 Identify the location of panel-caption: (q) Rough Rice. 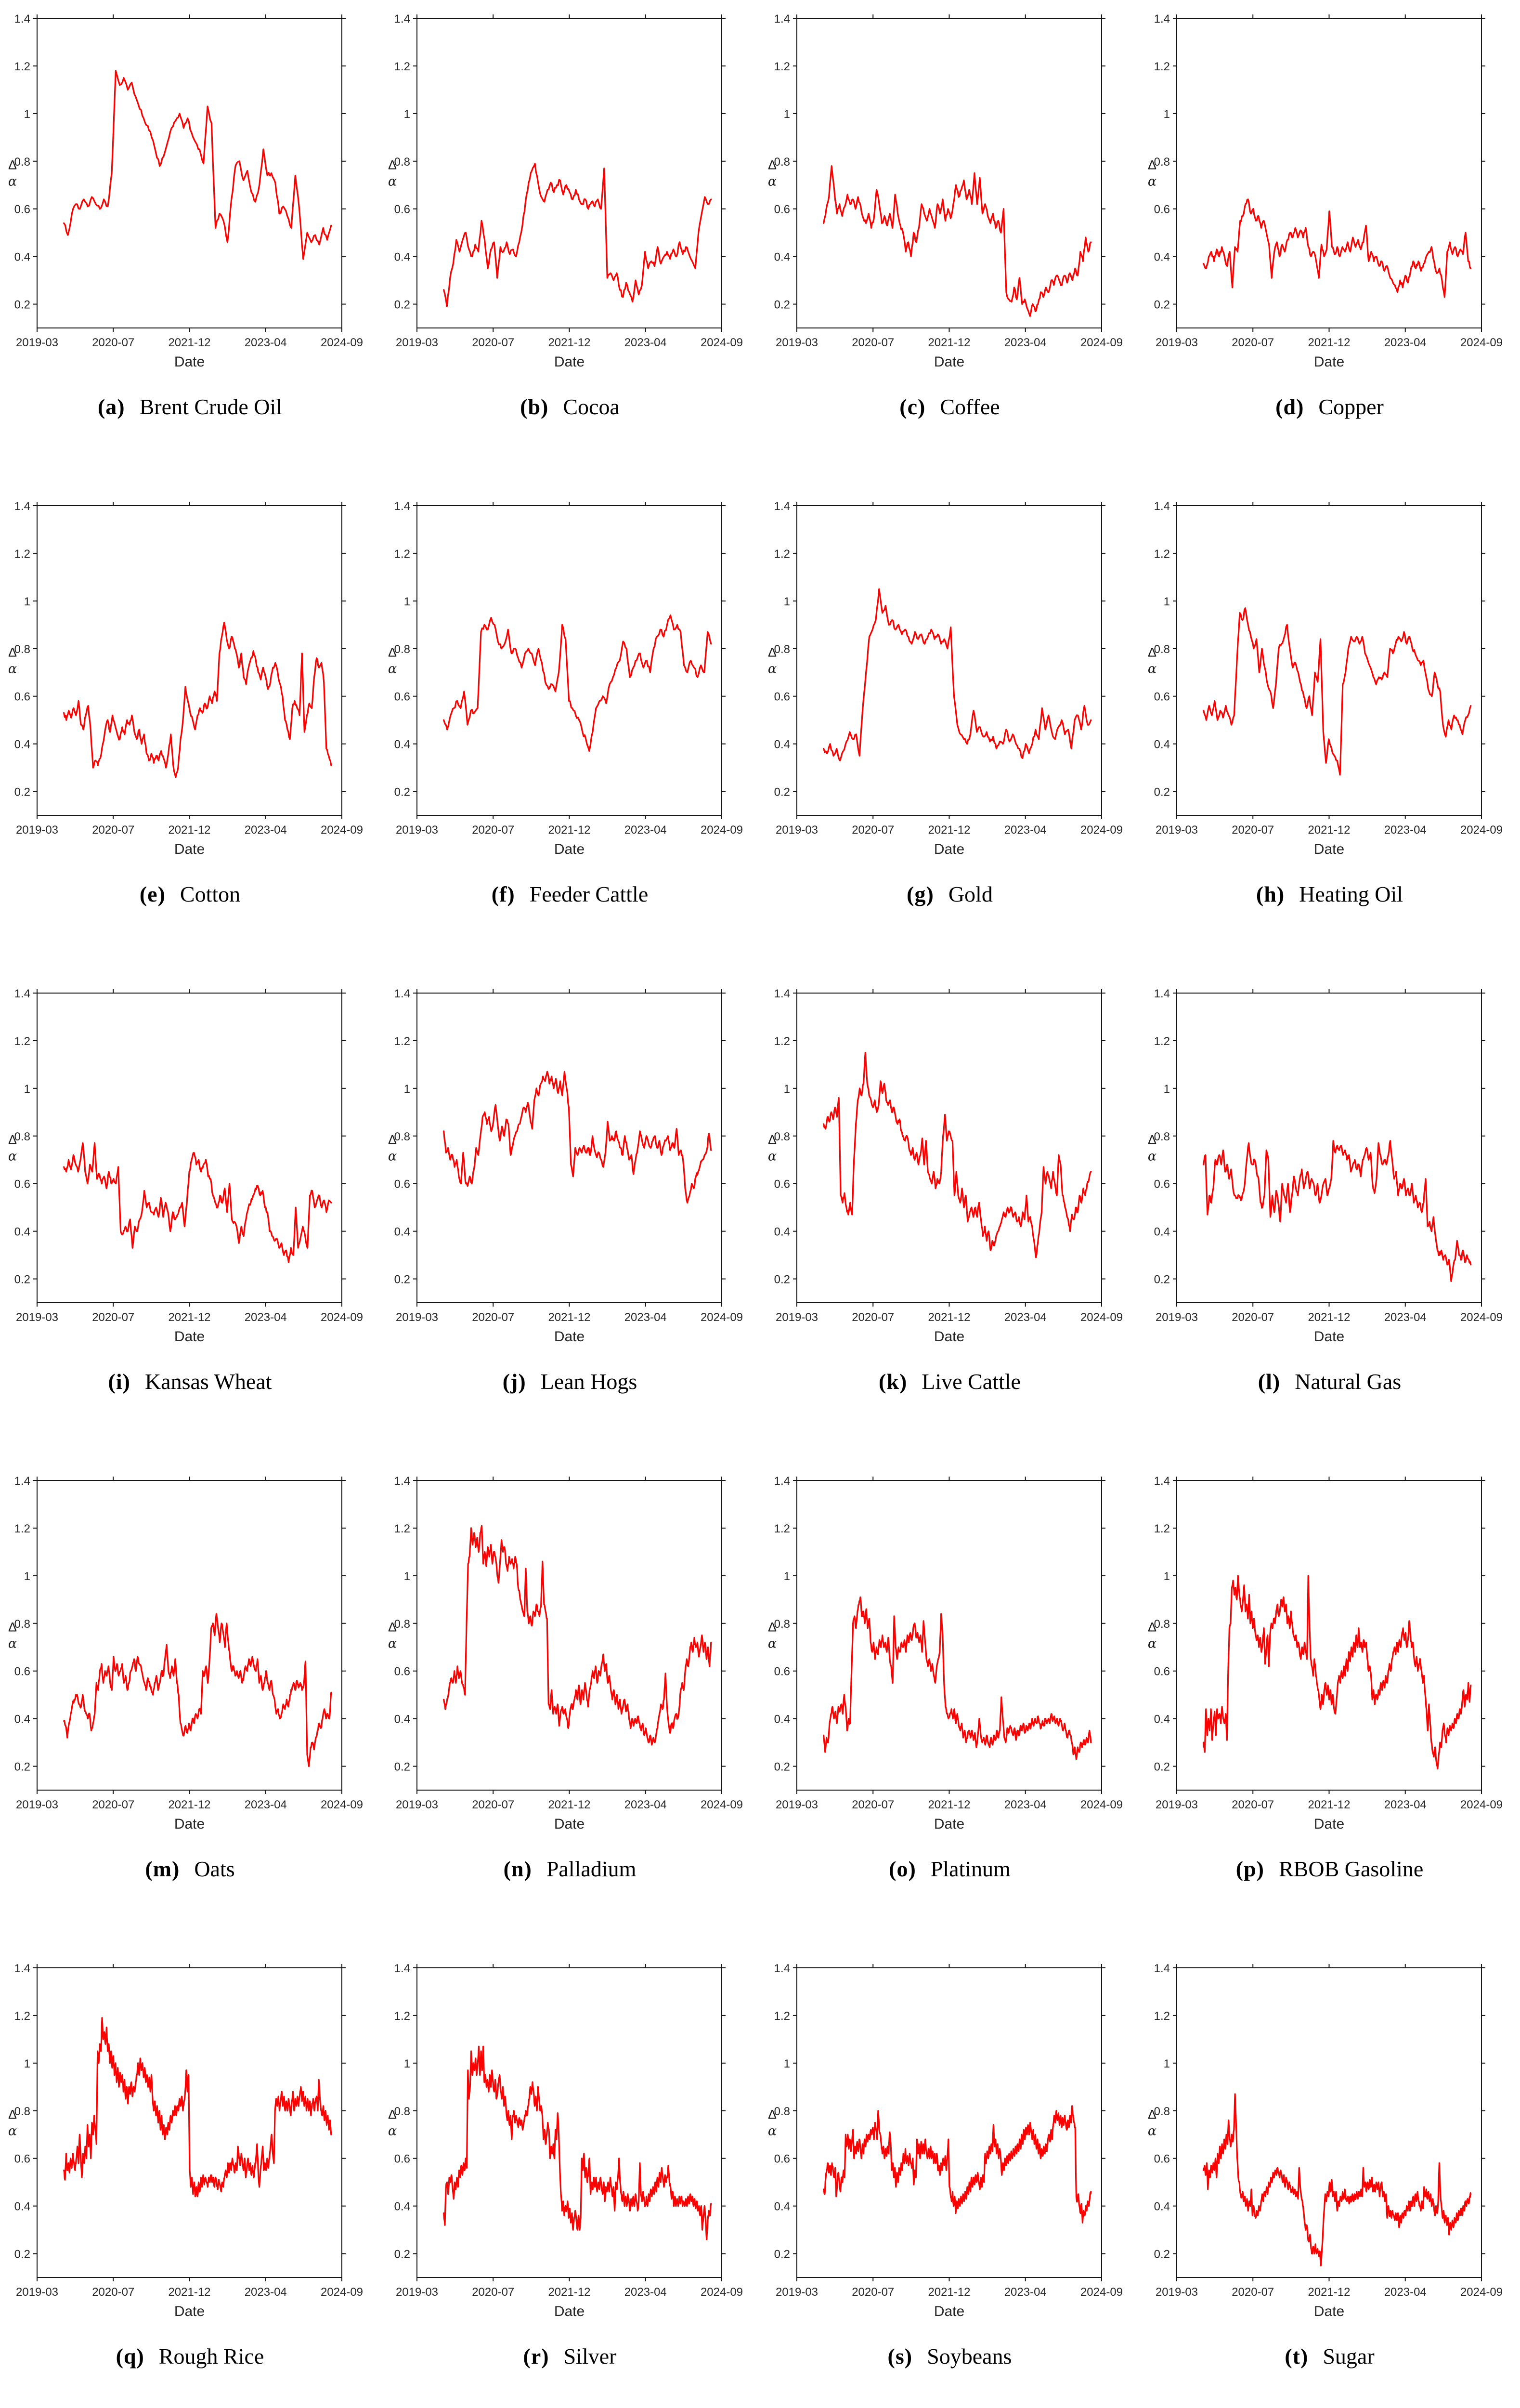
(190, 2356).